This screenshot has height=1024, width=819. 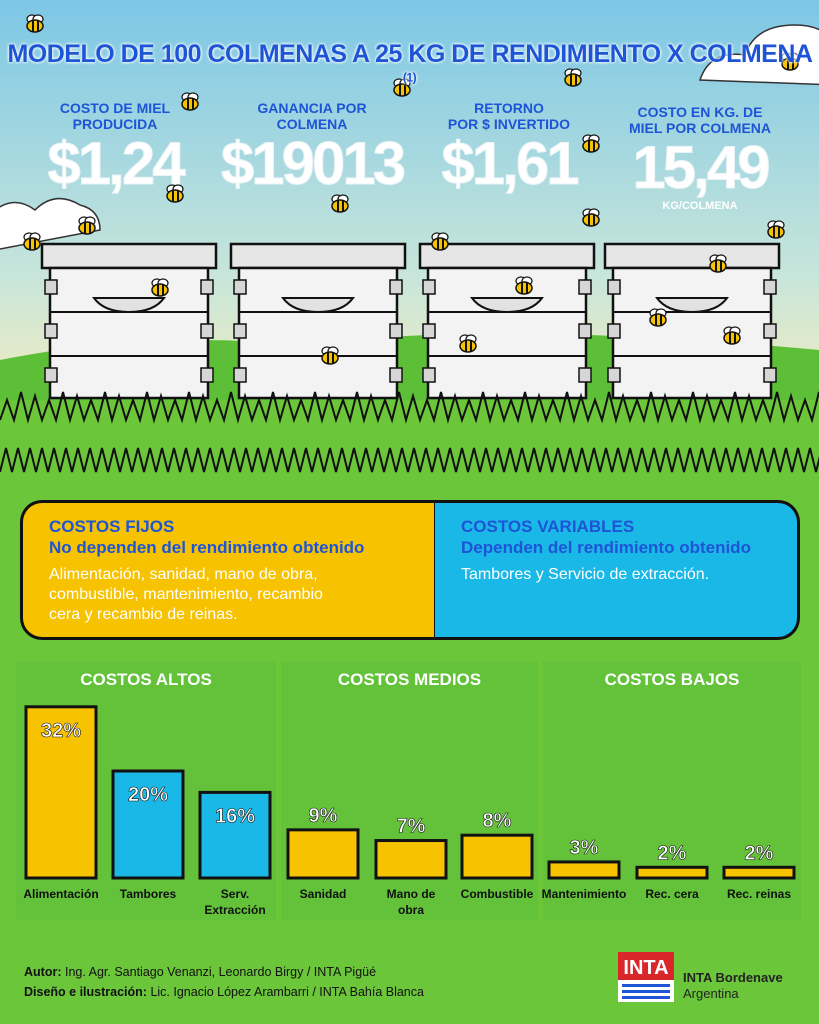 I want to click on stat-value: $1,24, so click(x=116, y=163).